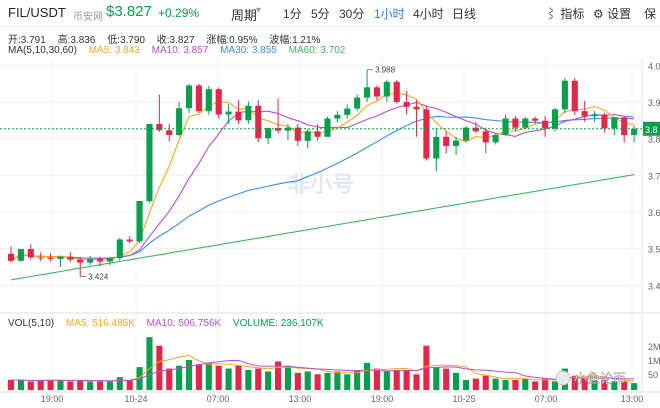  What do you see at coordinates (98, 277) in the screenshot?
I see `min-price-label: 3.424` at bounding box center [98, 277].